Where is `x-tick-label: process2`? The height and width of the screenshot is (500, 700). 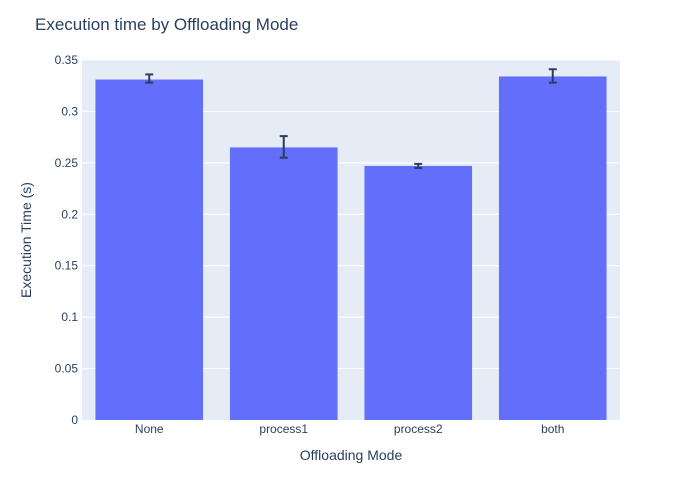 x-tick-label: process2 is located at coordinates (418, 429).